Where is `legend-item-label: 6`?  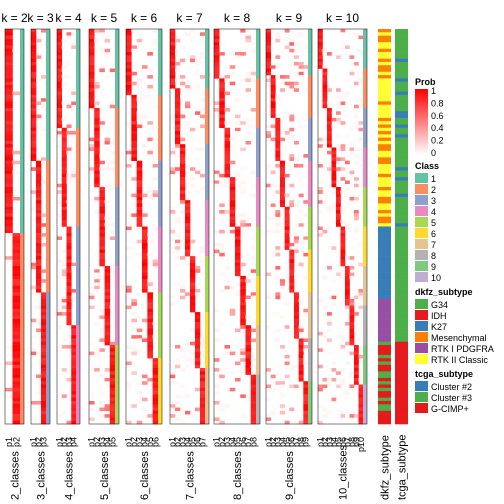 legend-item-label: 6 is located at coordinates (433, 234).